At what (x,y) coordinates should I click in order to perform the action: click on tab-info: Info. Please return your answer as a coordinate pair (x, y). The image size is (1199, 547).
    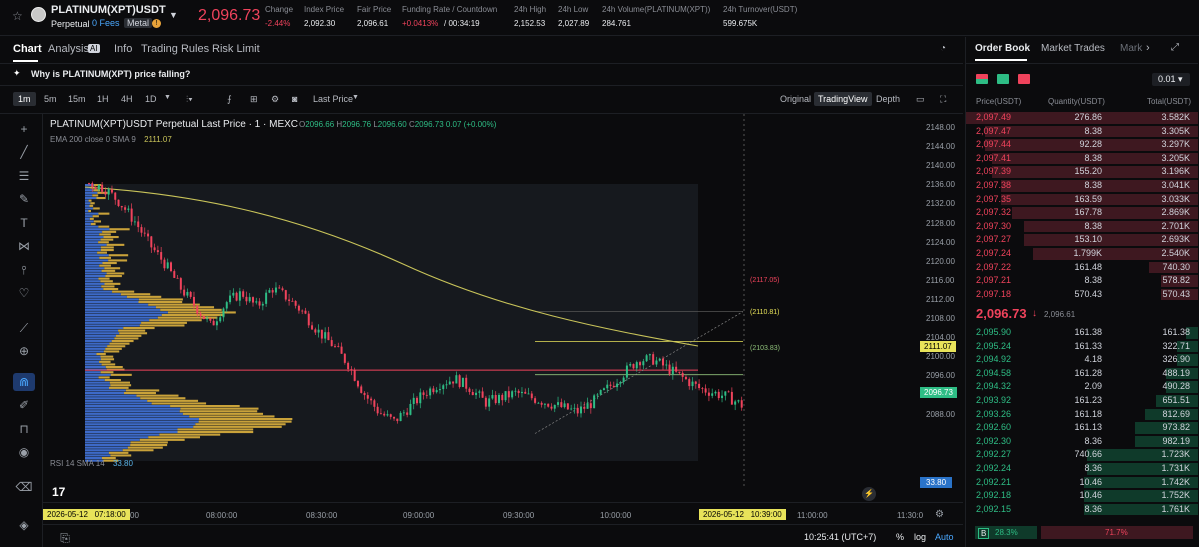
    Looking at the image, I should click on (123, 49).